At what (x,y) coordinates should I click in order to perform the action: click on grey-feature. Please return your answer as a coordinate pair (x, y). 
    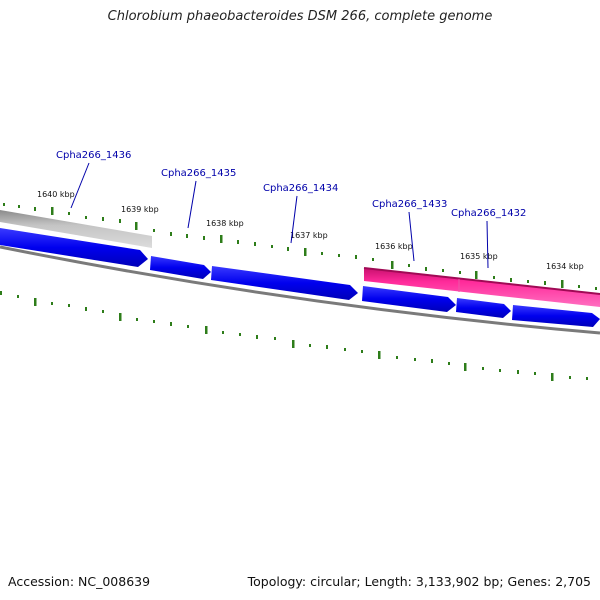
    Looking at the image, I should click on (76, 229).